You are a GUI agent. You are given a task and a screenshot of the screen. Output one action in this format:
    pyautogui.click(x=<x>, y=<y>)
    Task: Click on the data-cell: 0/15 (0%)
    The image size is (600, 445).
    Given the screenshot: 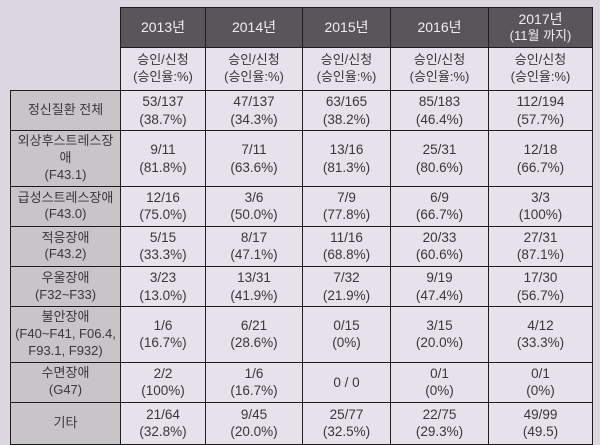 What is the action you would take?
    pyautogui.click(x=346, y=334)
    